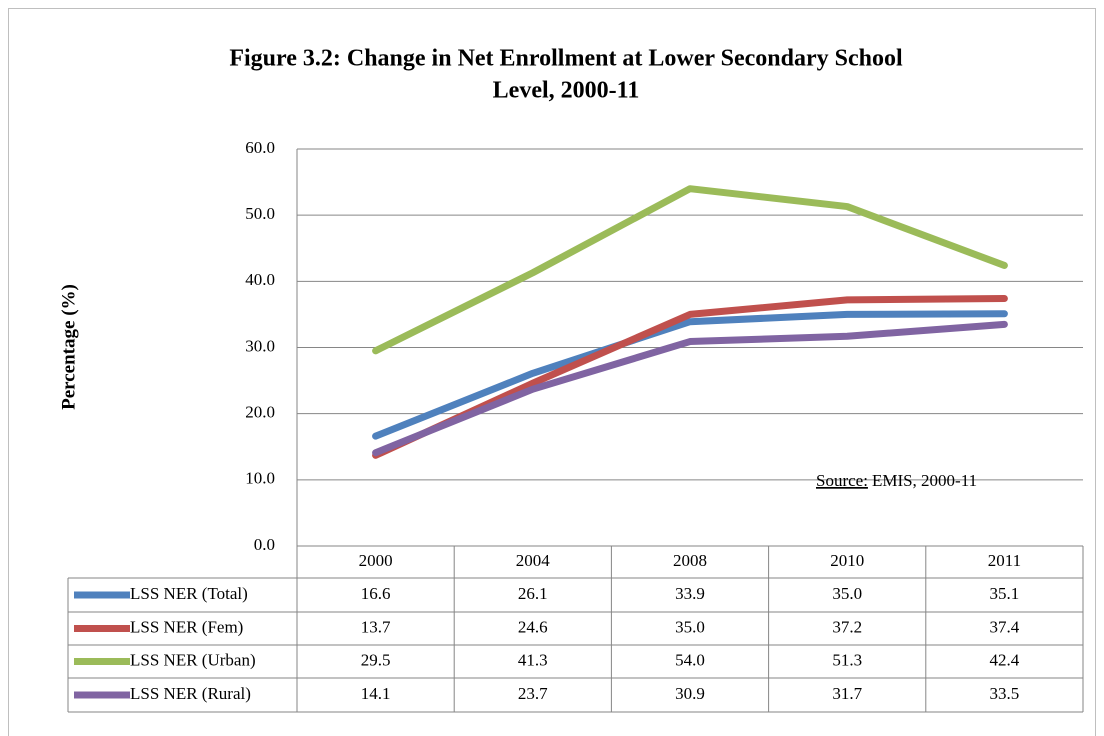 This screenshot has width=1104, height=736. Describe the element at coordinates (1005, 693) in the screenshot. I see `table-value: 33.5` at that location.